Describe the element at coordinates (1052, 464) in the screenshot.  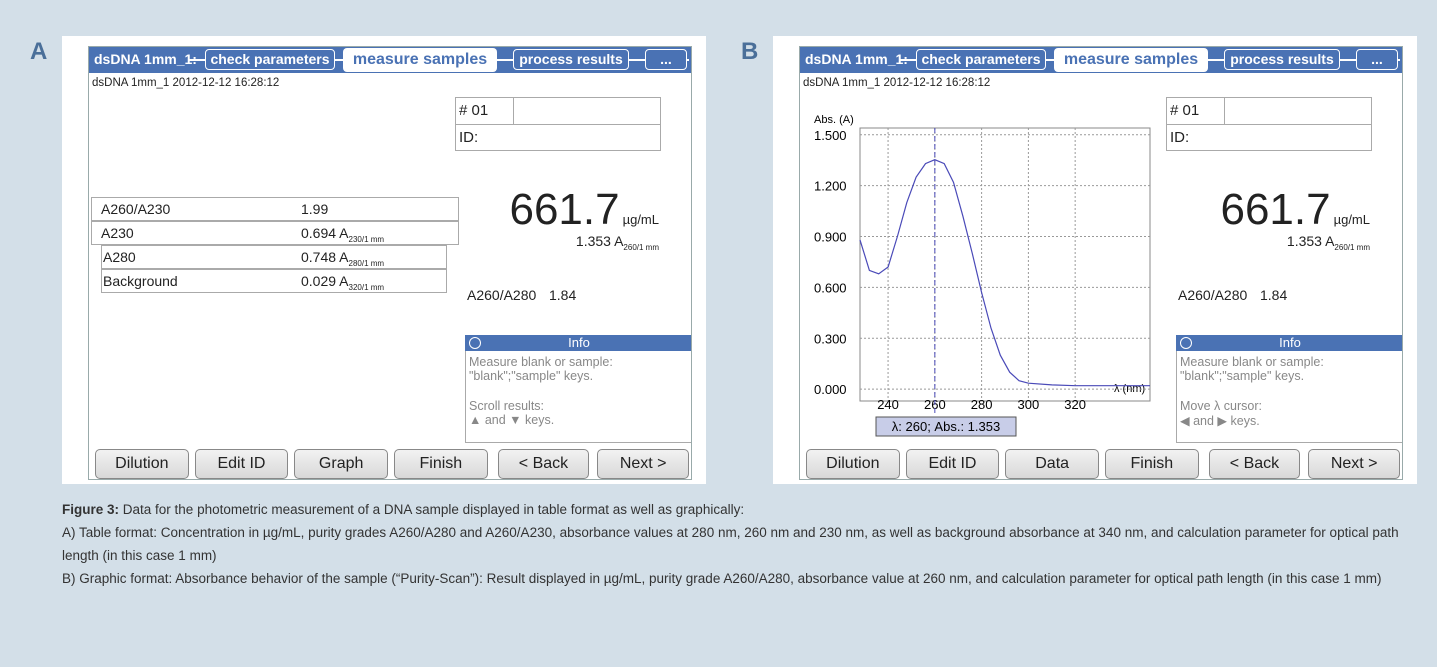
I see `button: Data` at that location.